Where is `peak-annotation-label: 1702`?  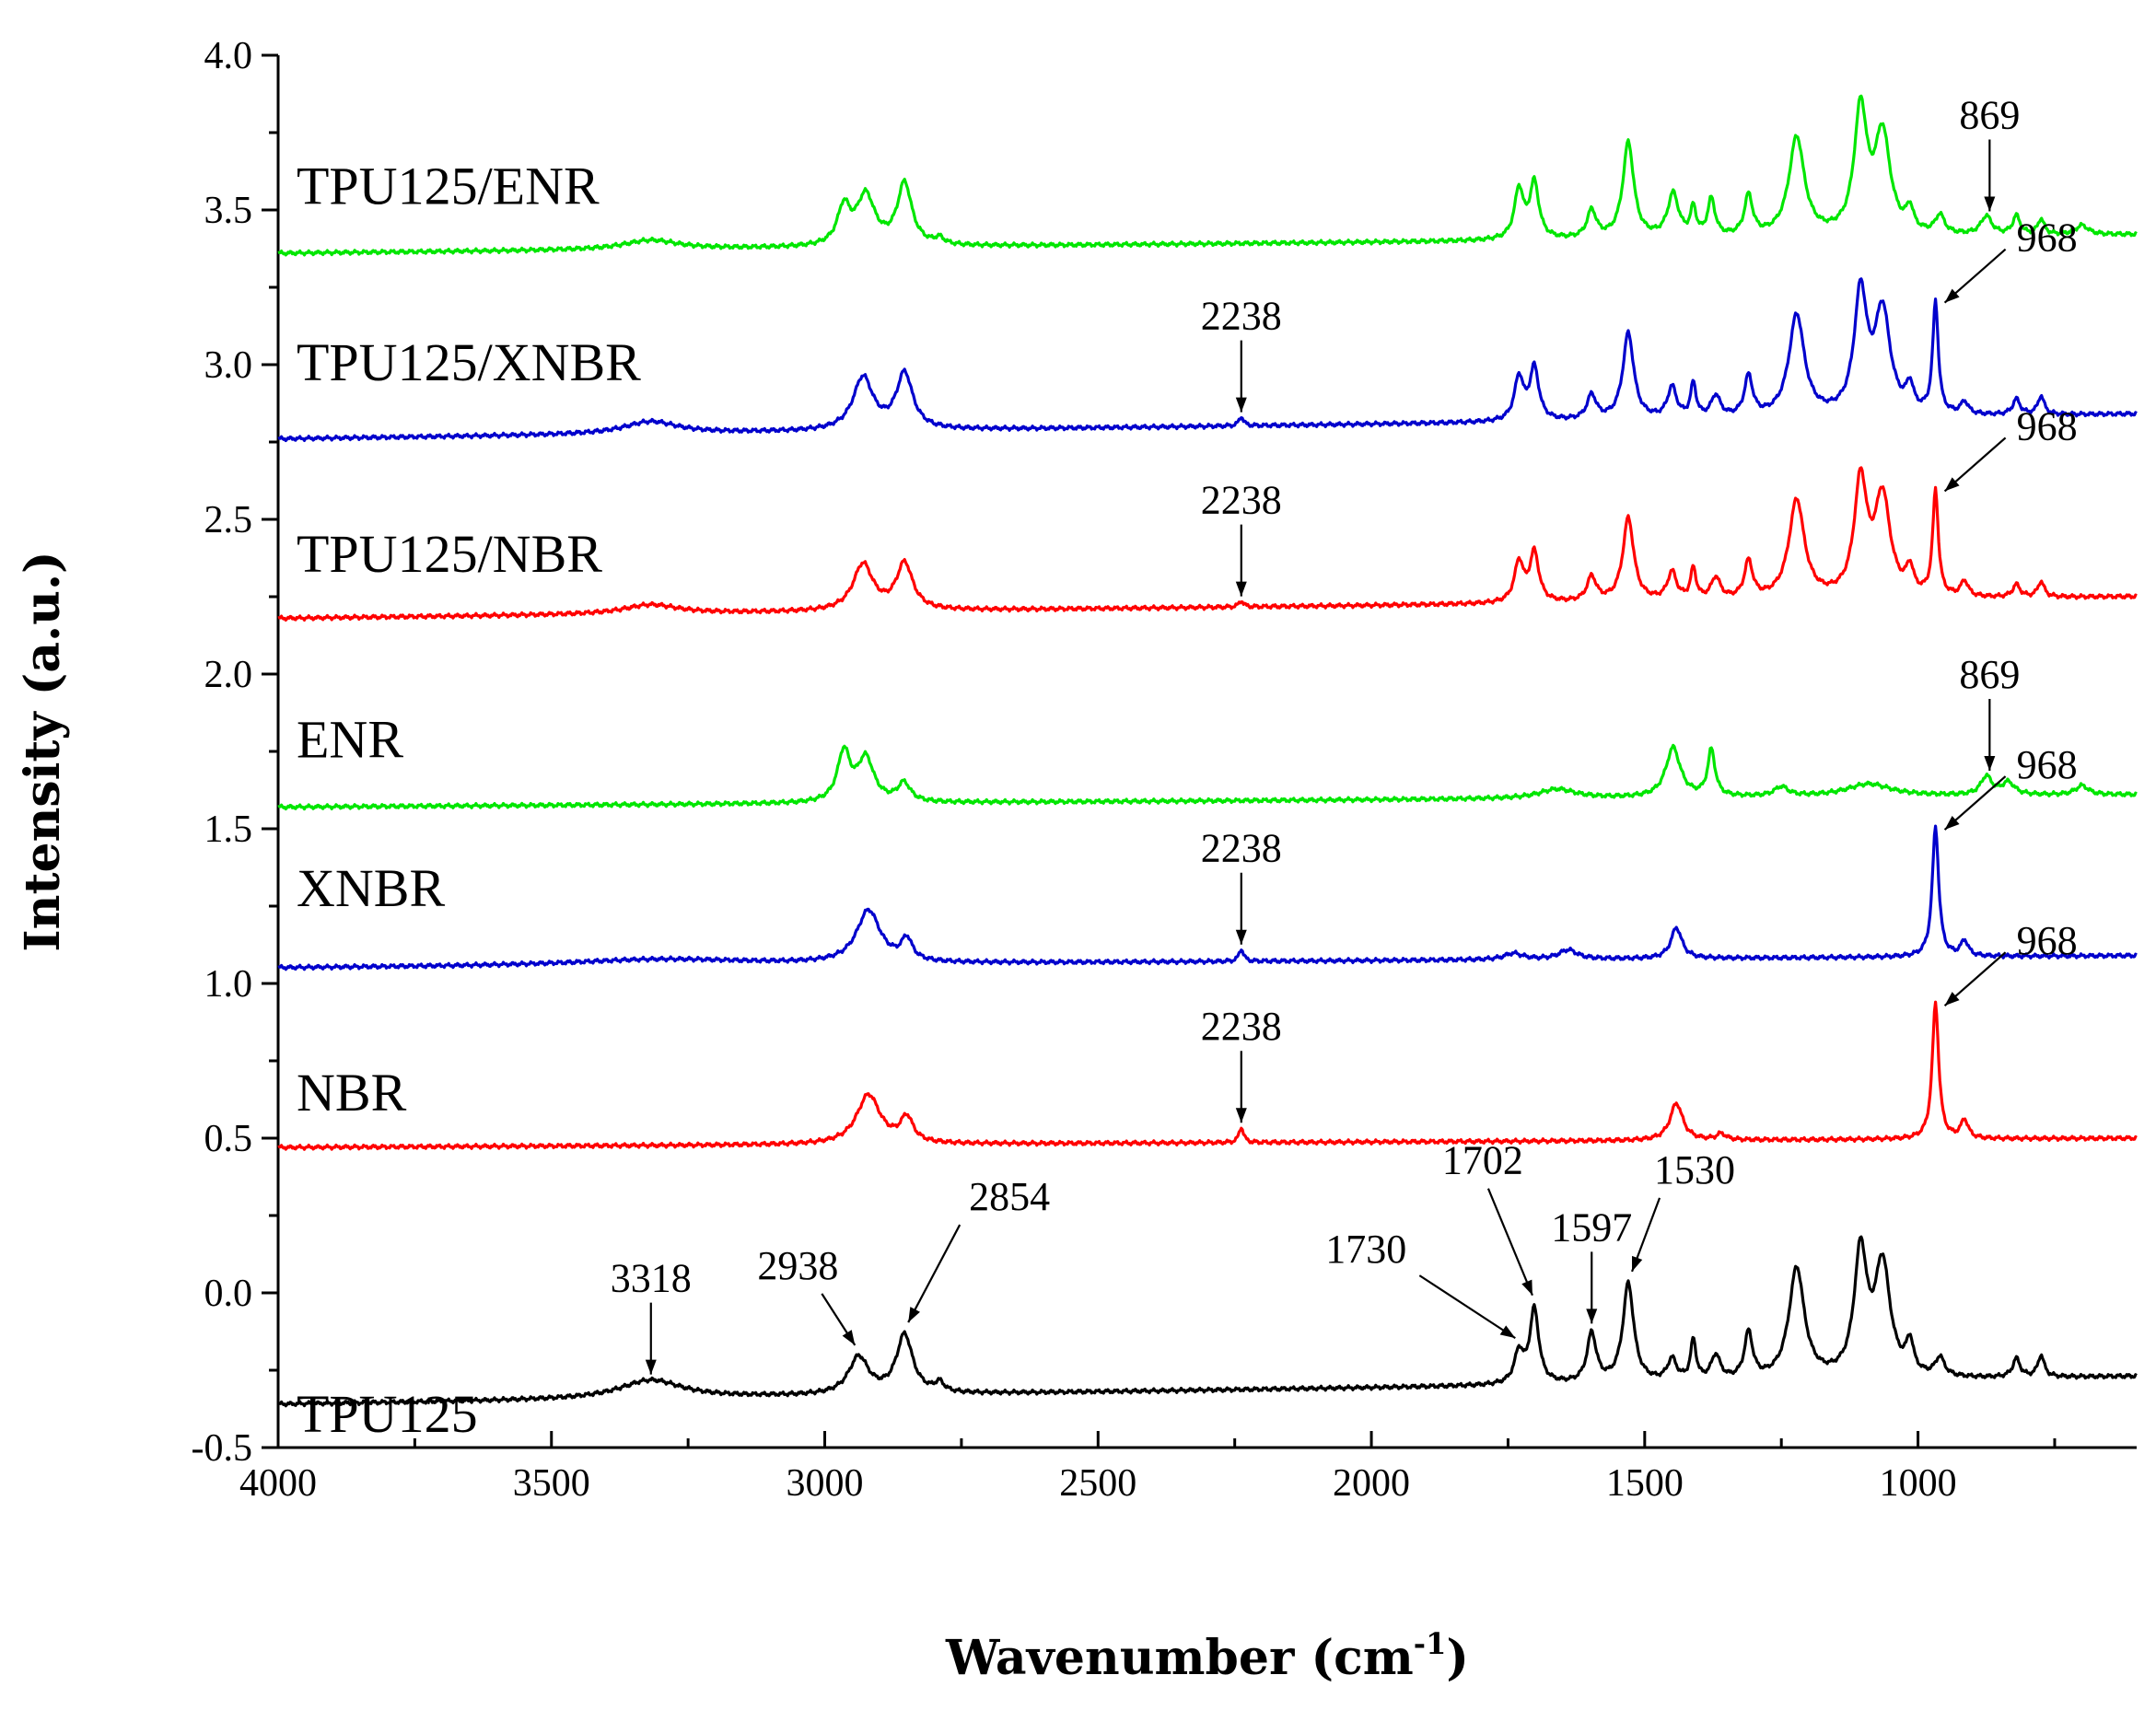 peak-annotation-label: 1702 is located at coordinates (1482, 1160).